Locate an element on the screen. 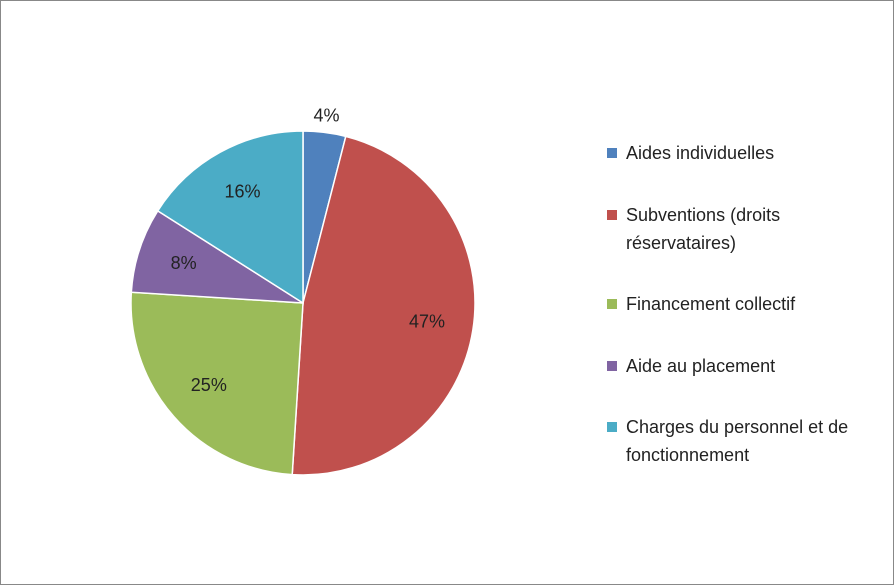  legend-label: Aides individuelles is located at coordinates (700, 153).